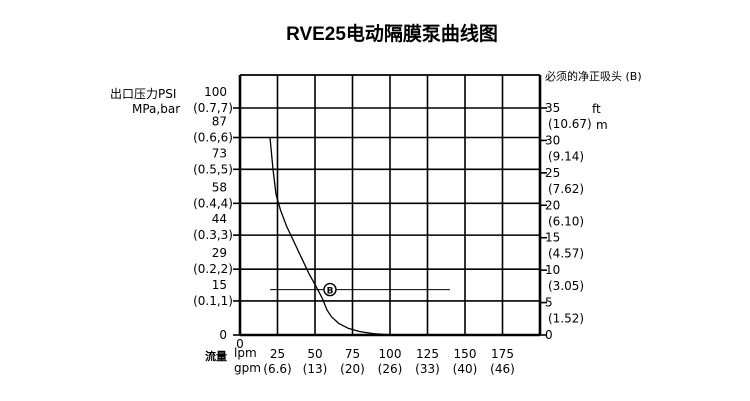 This screenshot has width=750, height=401. What do you see at coordinates (566, 189) in the screenshot?
I see `right-tick-label-m: (7.62)` at bounding box center [566, 189].